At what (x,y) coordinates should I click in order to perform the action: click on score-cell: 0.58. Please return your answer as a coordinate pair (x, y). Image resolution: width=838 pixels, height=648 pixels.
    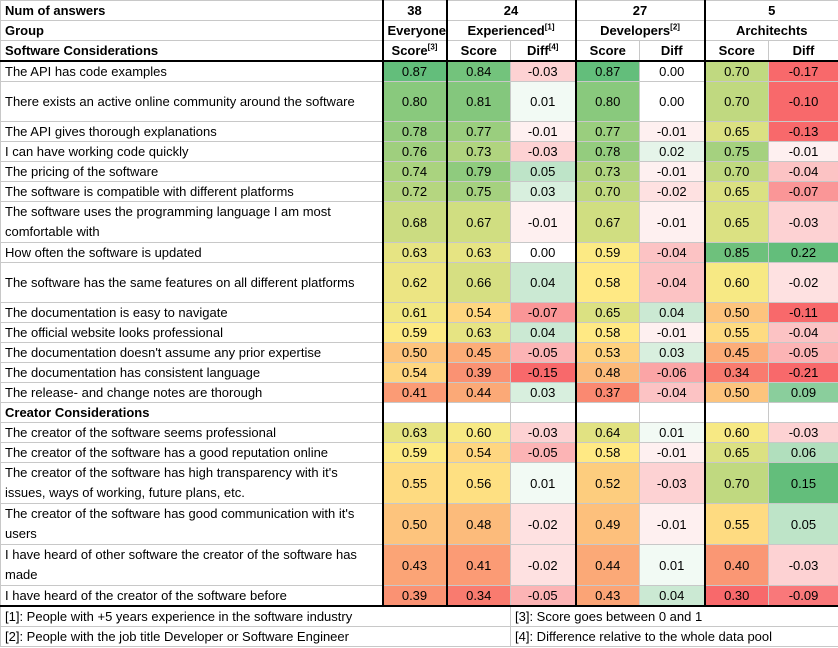
    Looking at the image, I should click on (607, 332).